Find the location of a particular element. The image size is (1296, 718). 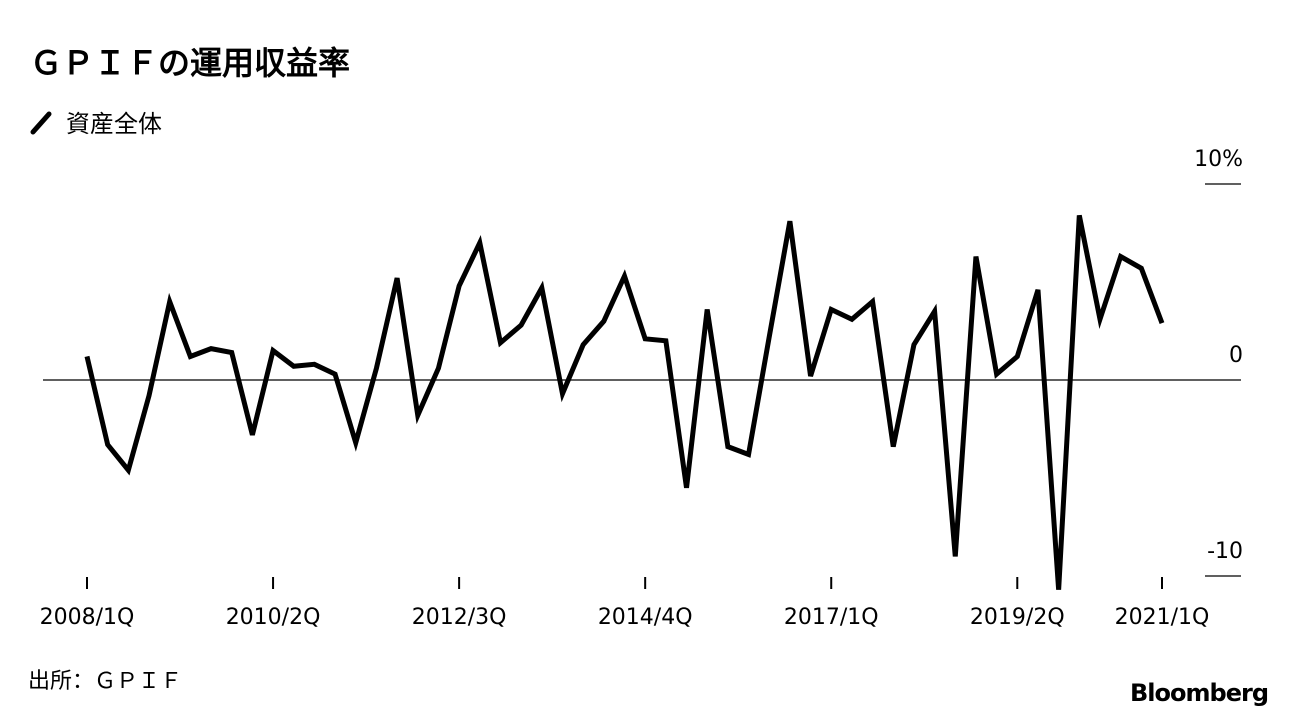

x-tick-label: 2021/1Q is located at coordinates (1162, 617).